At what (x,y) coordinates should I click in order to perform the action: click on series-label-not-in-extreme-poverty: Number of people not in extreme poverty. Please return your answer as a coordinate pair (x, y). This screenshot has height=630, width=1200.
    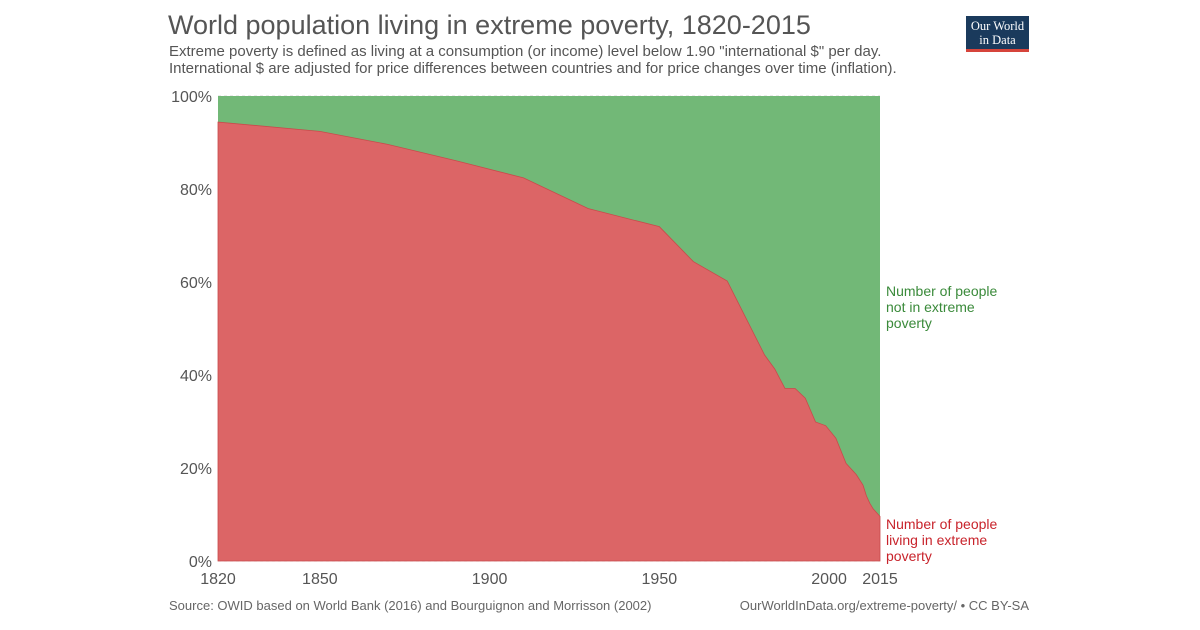
    Looking at the image, I should click on (942, 307).